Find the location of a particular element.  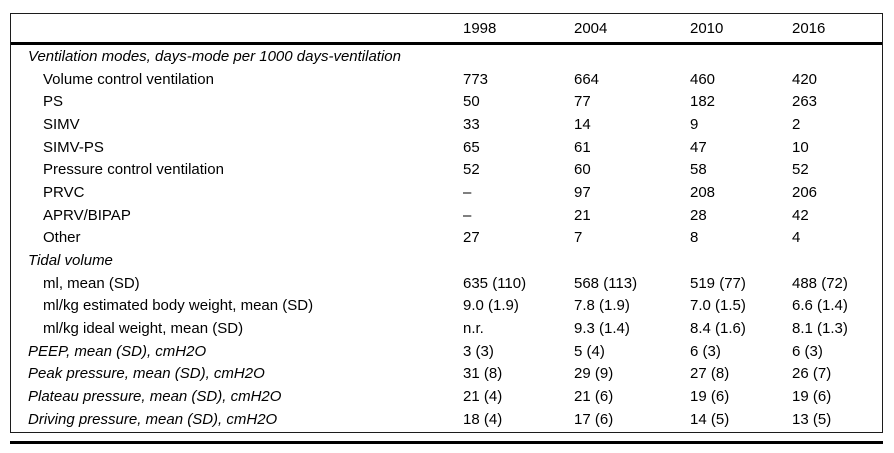

cell-value: 4 is located at coordinates (796, 238).